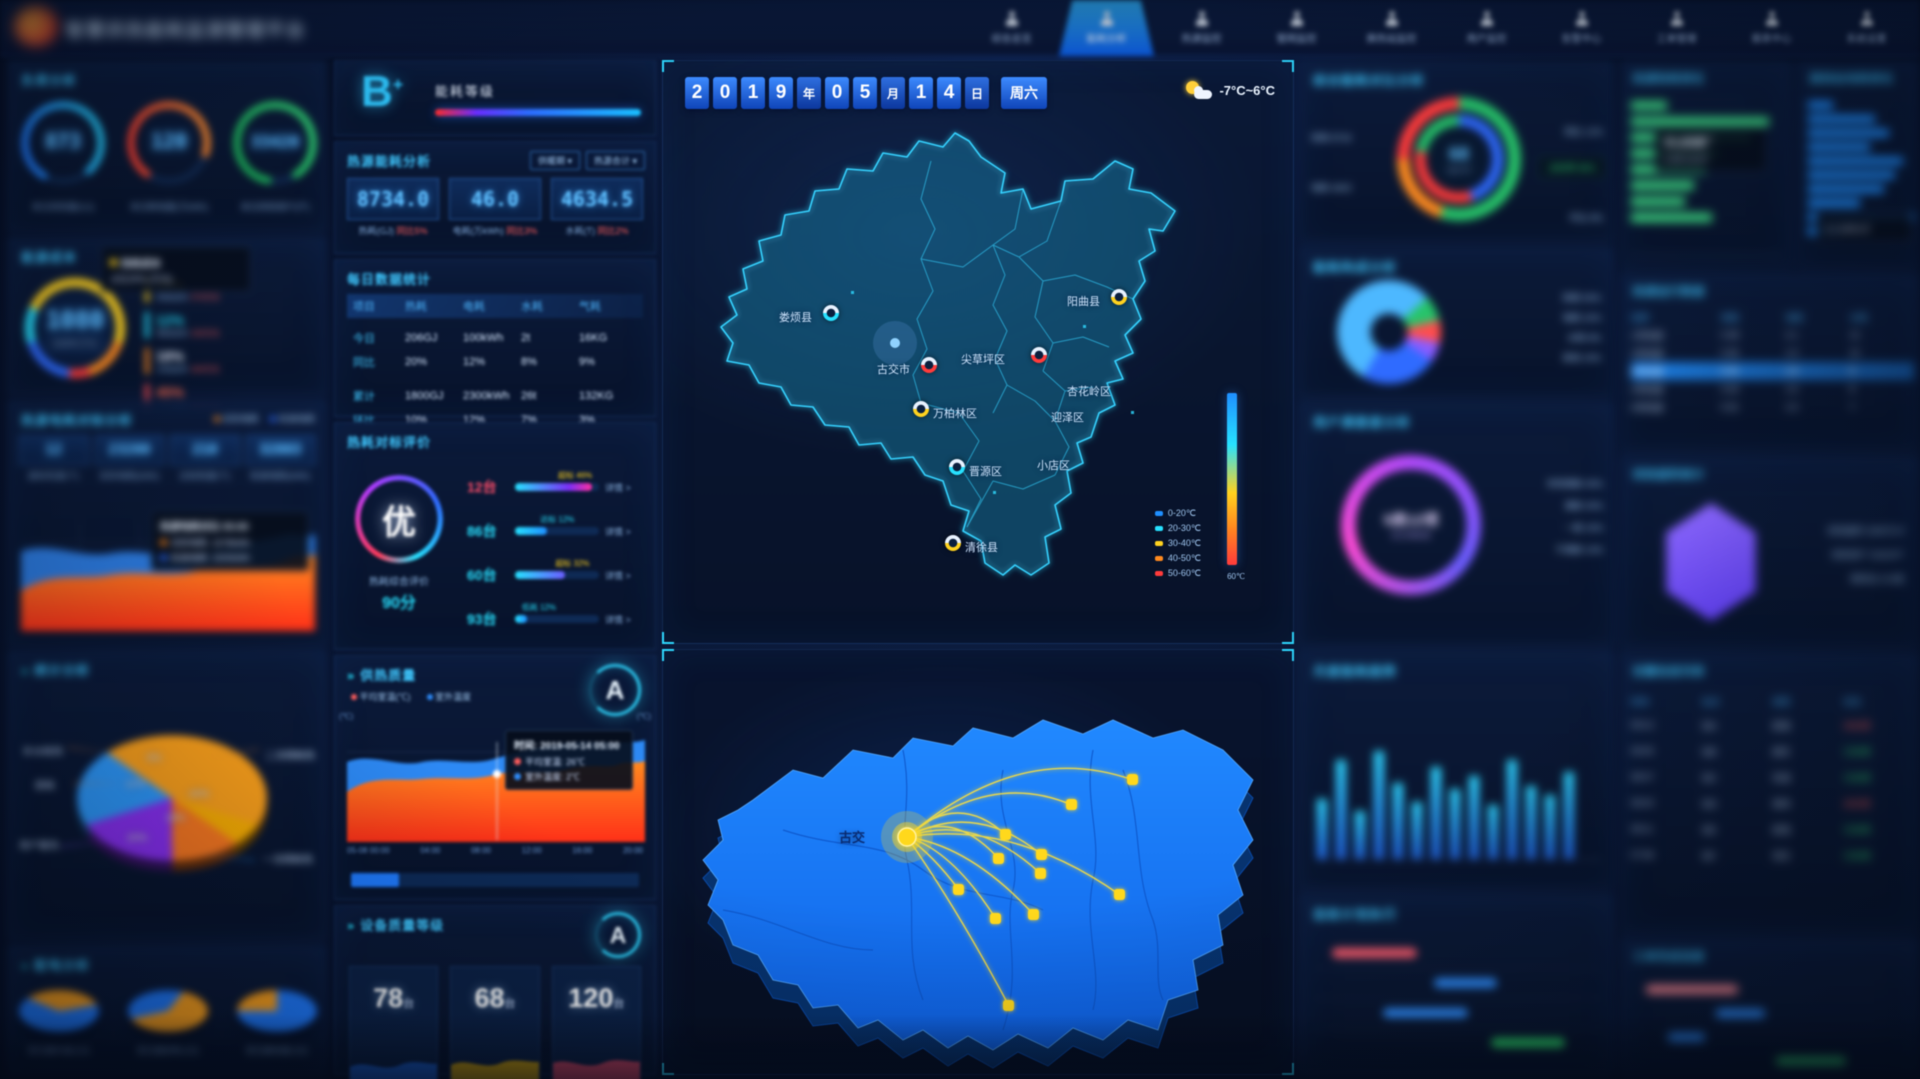  Describe the element at coordinates (176, 269) in the screenshot. I see `cost-tooltip: 热耗成本 占比25% (万元)` at that location.